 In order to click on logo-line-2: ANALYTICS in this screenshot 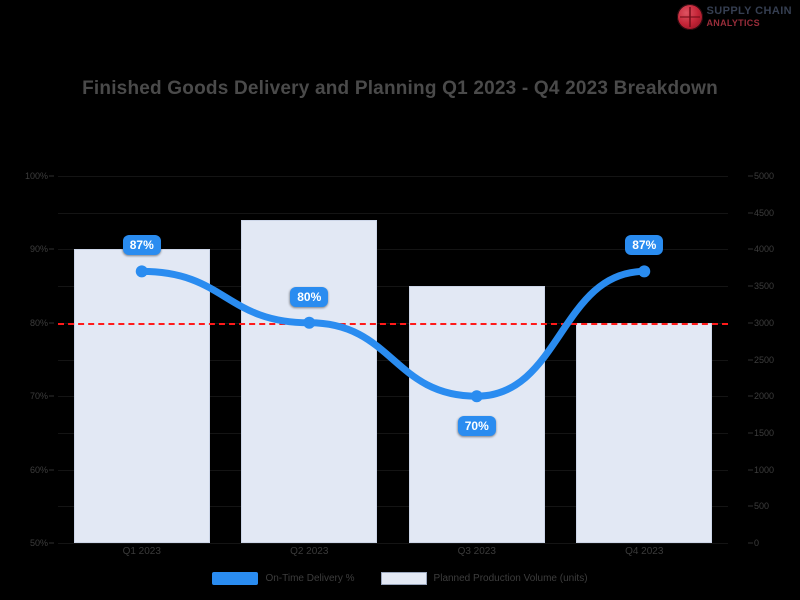, I will do `click(733, 23)`.